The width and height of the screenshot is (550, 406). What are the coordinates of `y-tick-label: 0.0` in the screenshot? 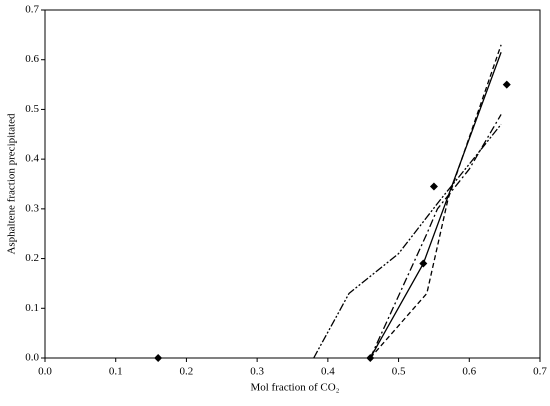 It's located at (32, 358).